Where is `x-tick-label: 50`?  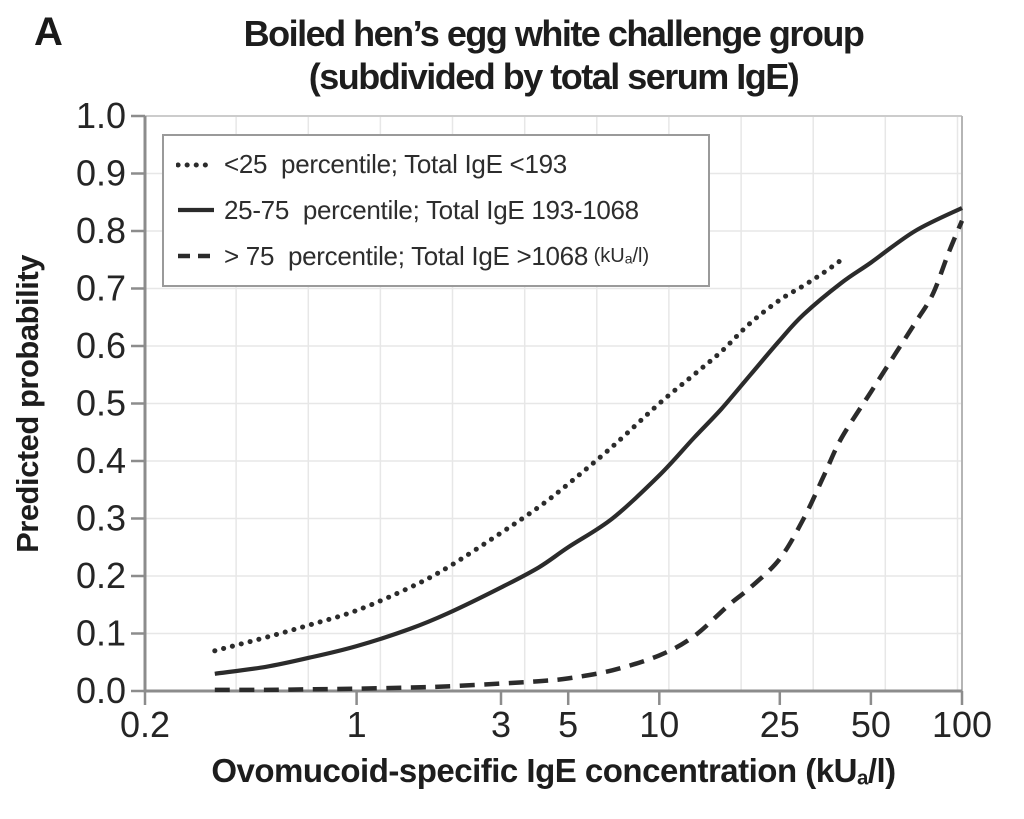 x-tick-label: 50 is located at coordinates (871, 724).